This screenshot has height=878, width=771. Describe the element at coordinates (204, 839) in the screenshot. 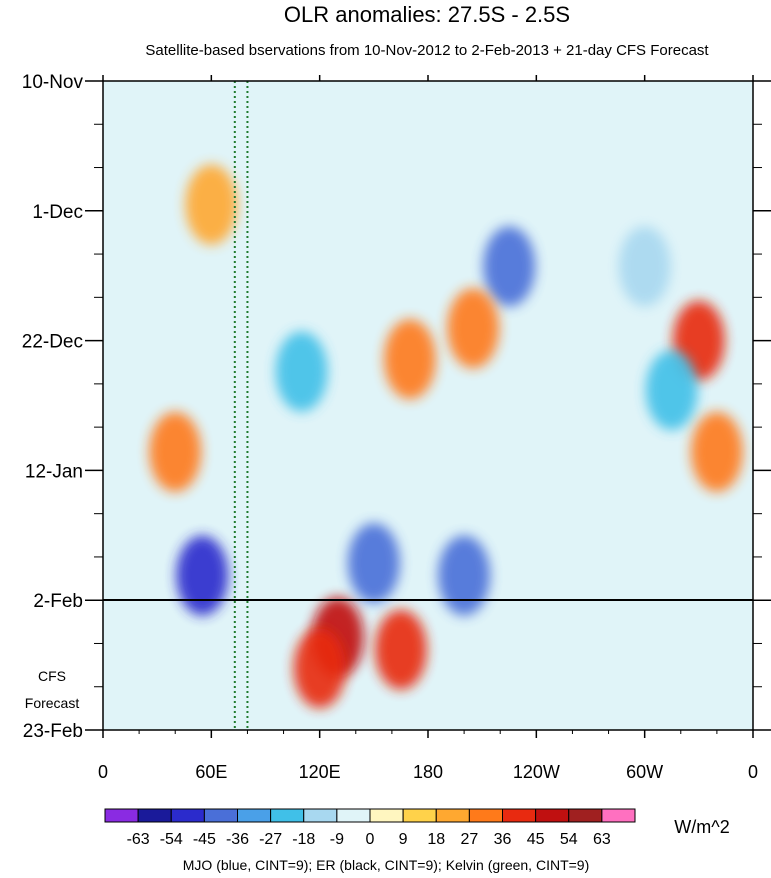

I see `colorbar-label: -45` at that location.